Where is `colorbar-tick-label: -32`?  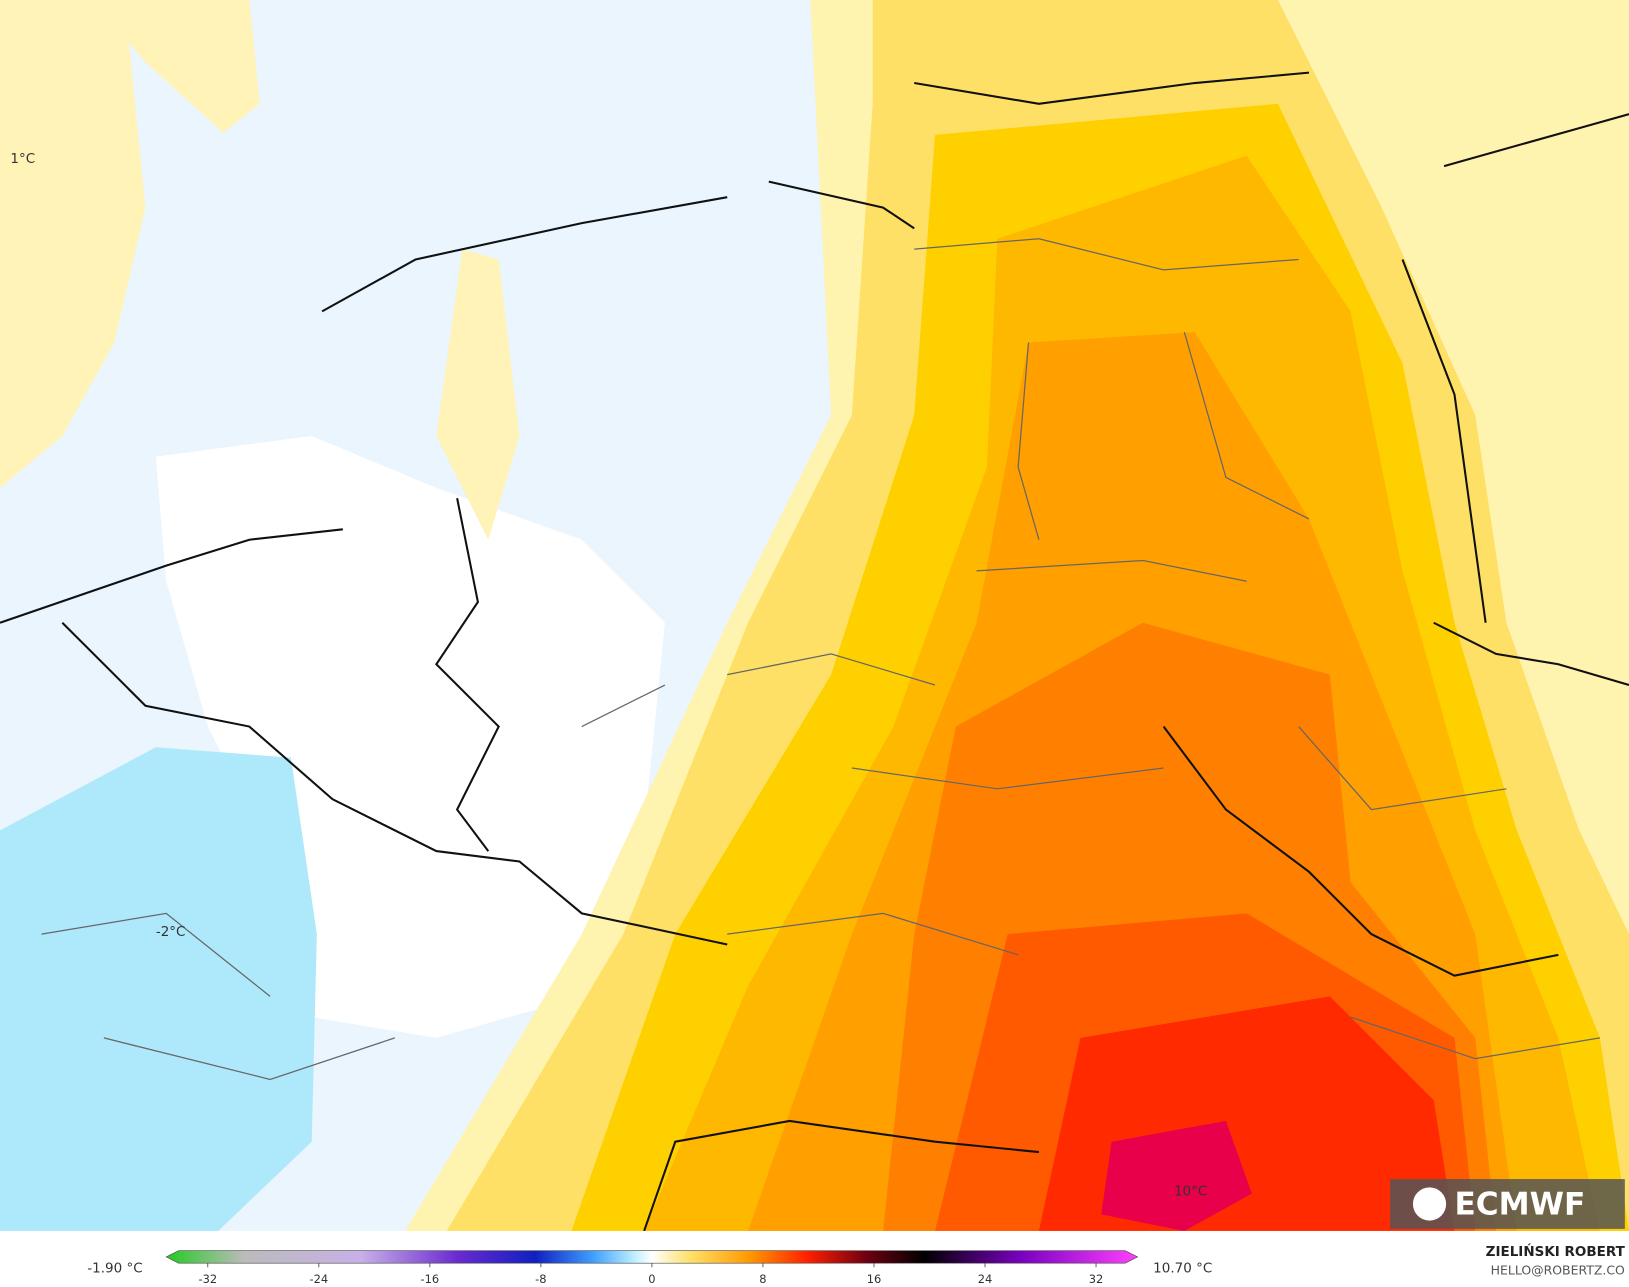 colorbar-tick-label: -32 is located at coordinates (207, 1279).